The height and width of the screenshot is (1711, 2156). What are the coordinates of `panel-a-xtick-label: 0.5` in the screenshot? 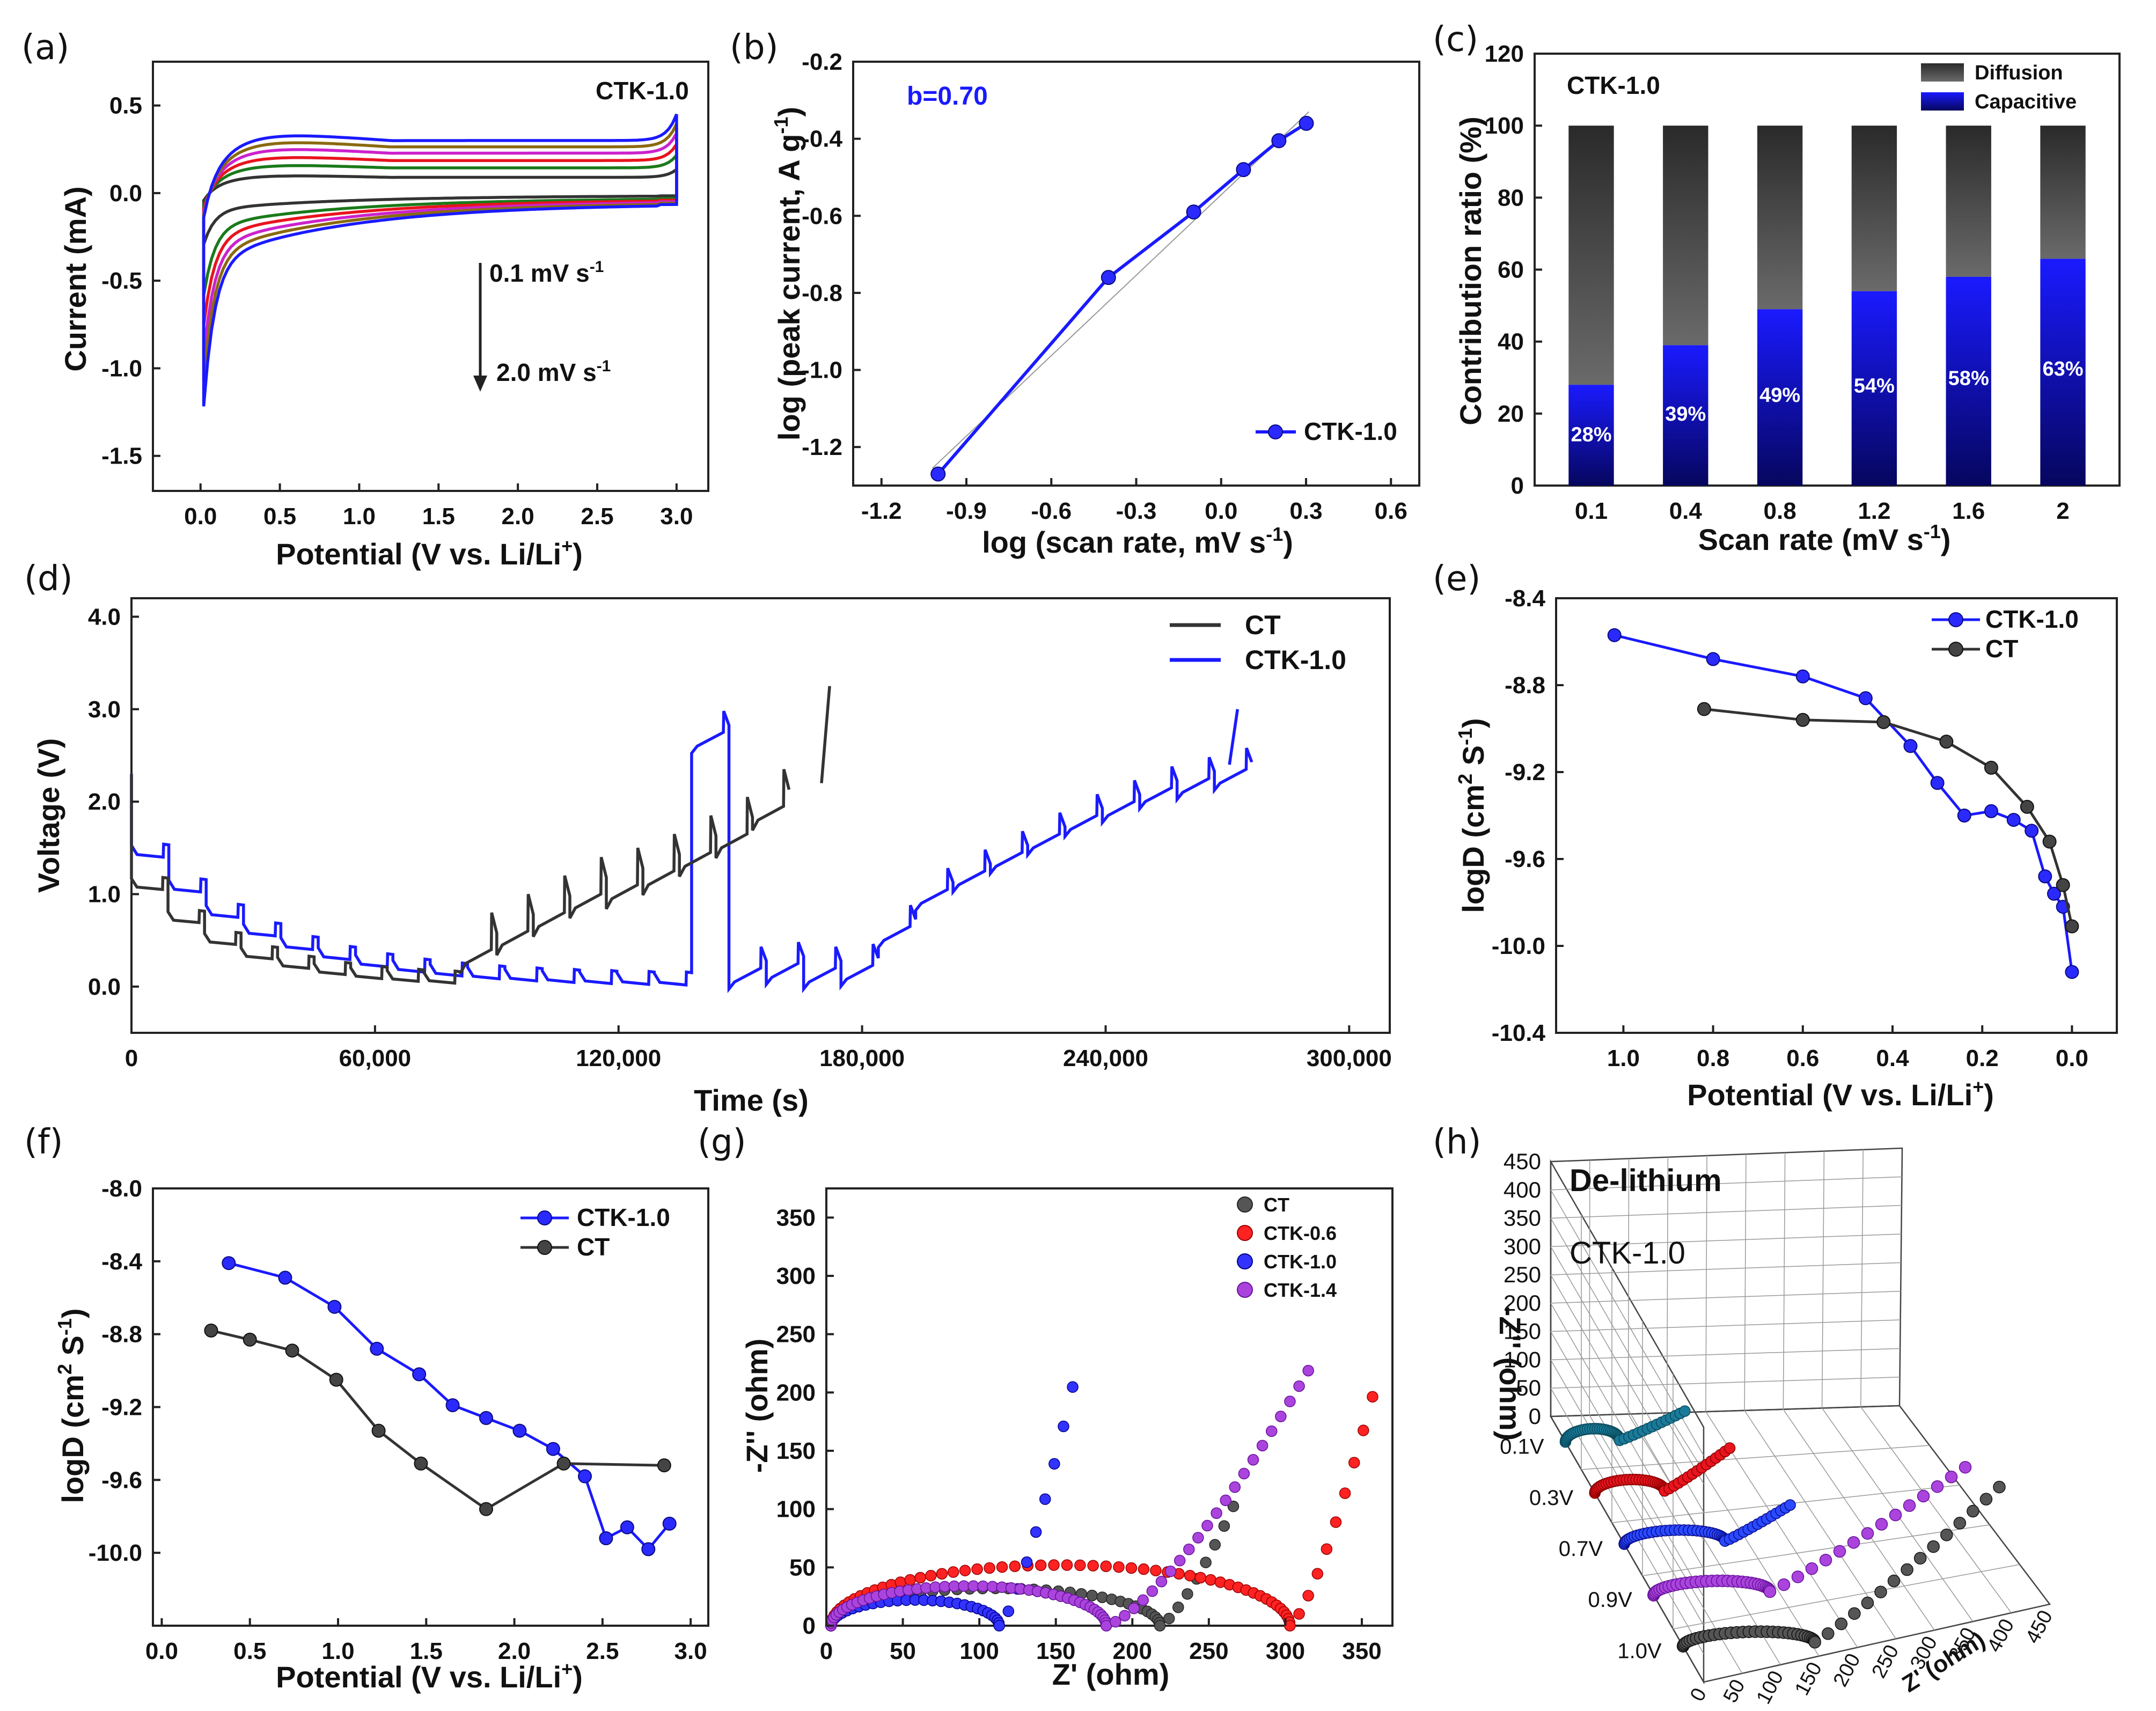 It's located at (279, 516).